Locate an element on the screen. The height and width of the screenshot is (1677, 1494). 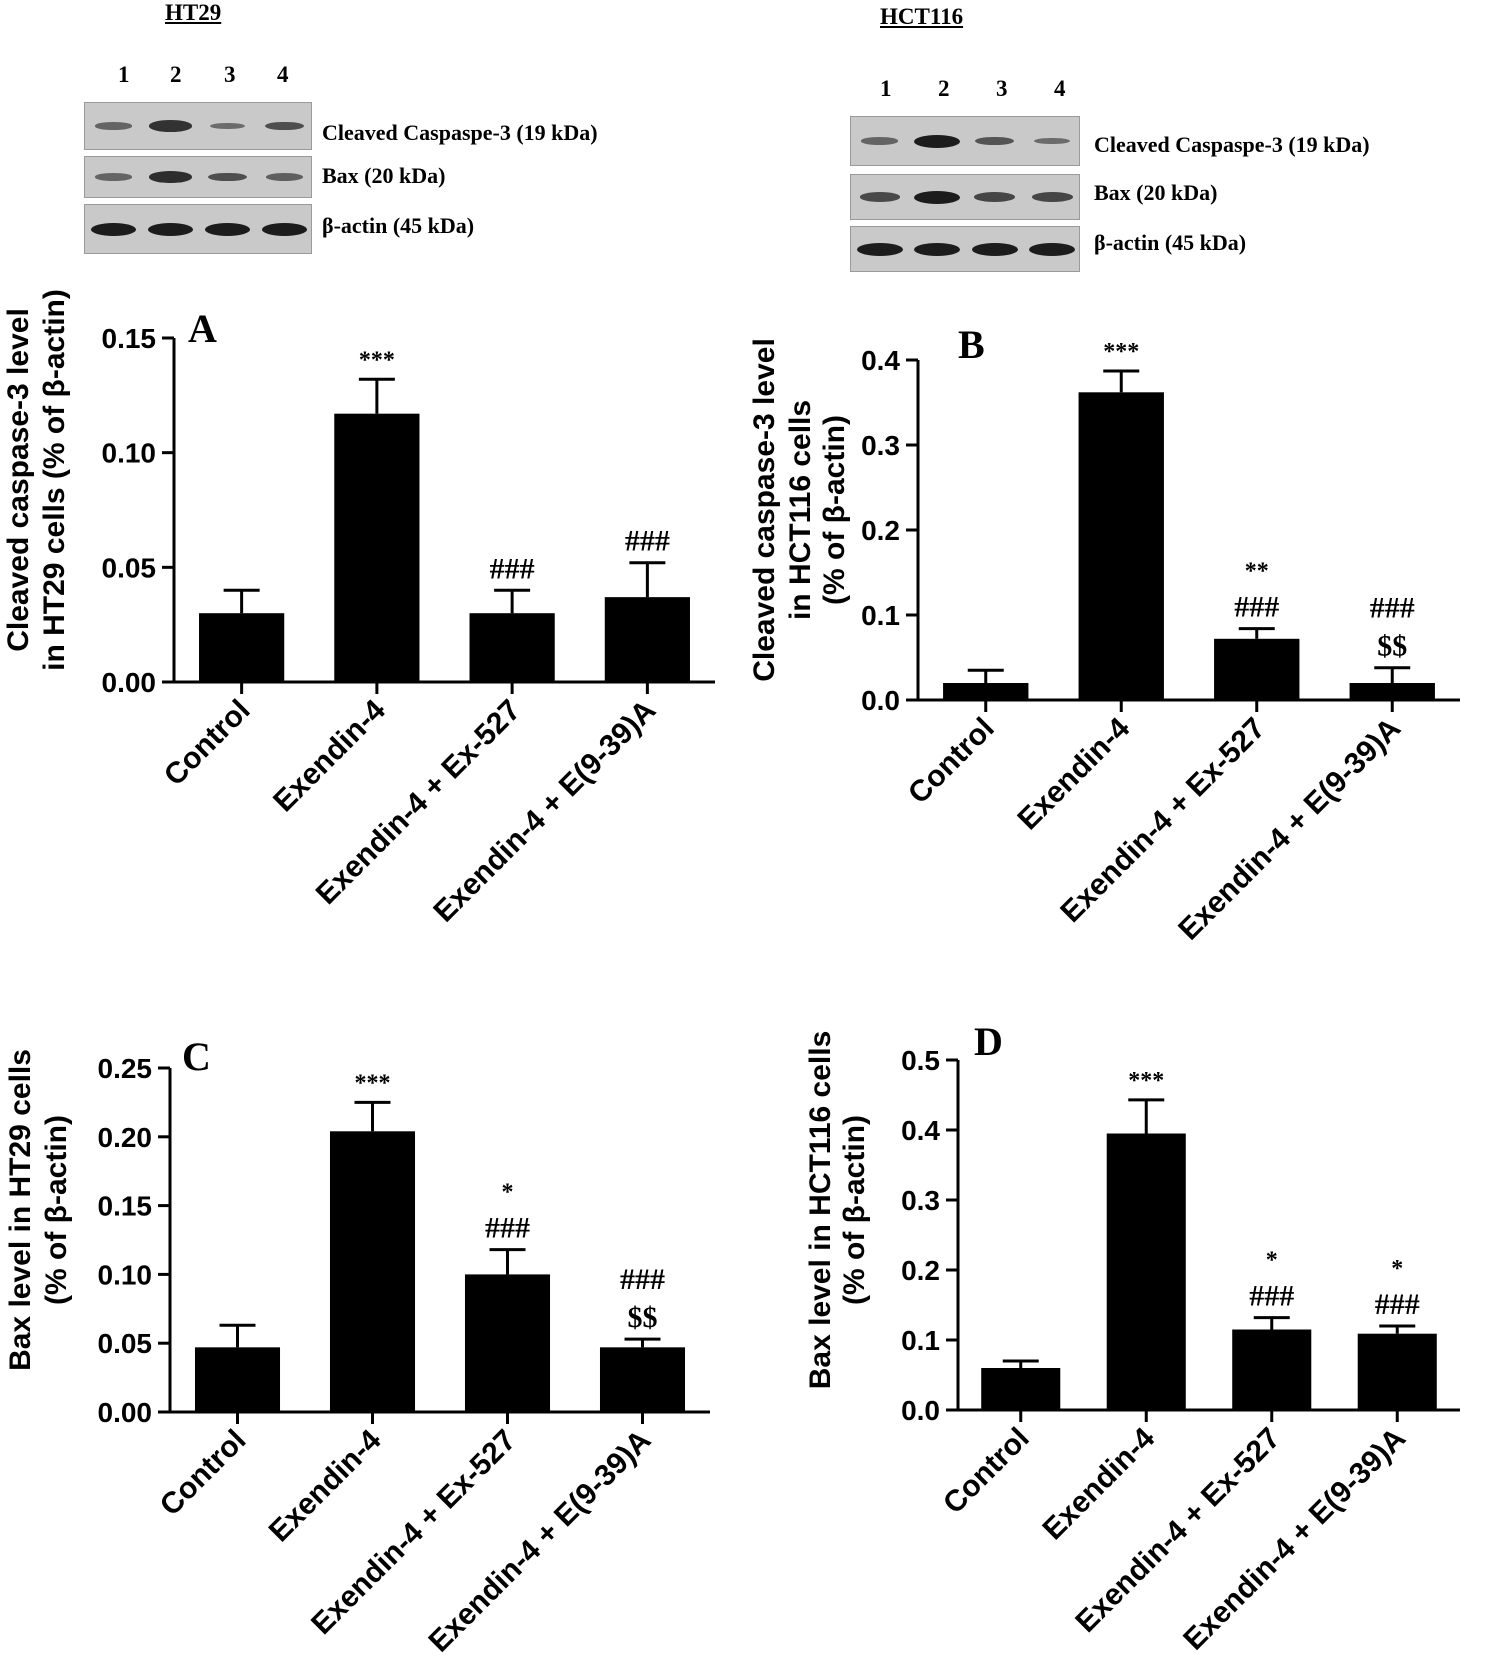
x-category-label: Exendin-4 + Ex-527 is located at coordinates (1177, 1530).